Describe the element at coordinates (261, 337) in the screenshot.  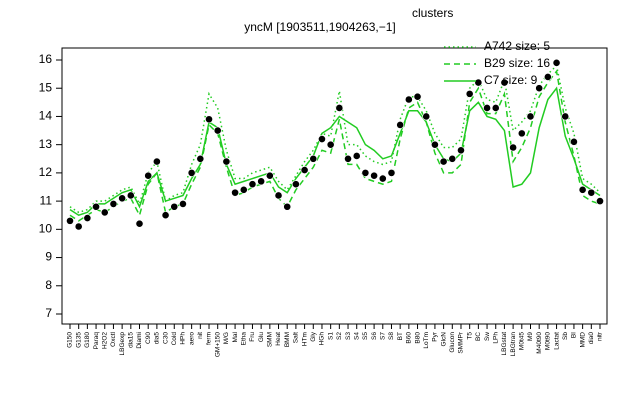
I see `x-tick-label: Glu` at that location.